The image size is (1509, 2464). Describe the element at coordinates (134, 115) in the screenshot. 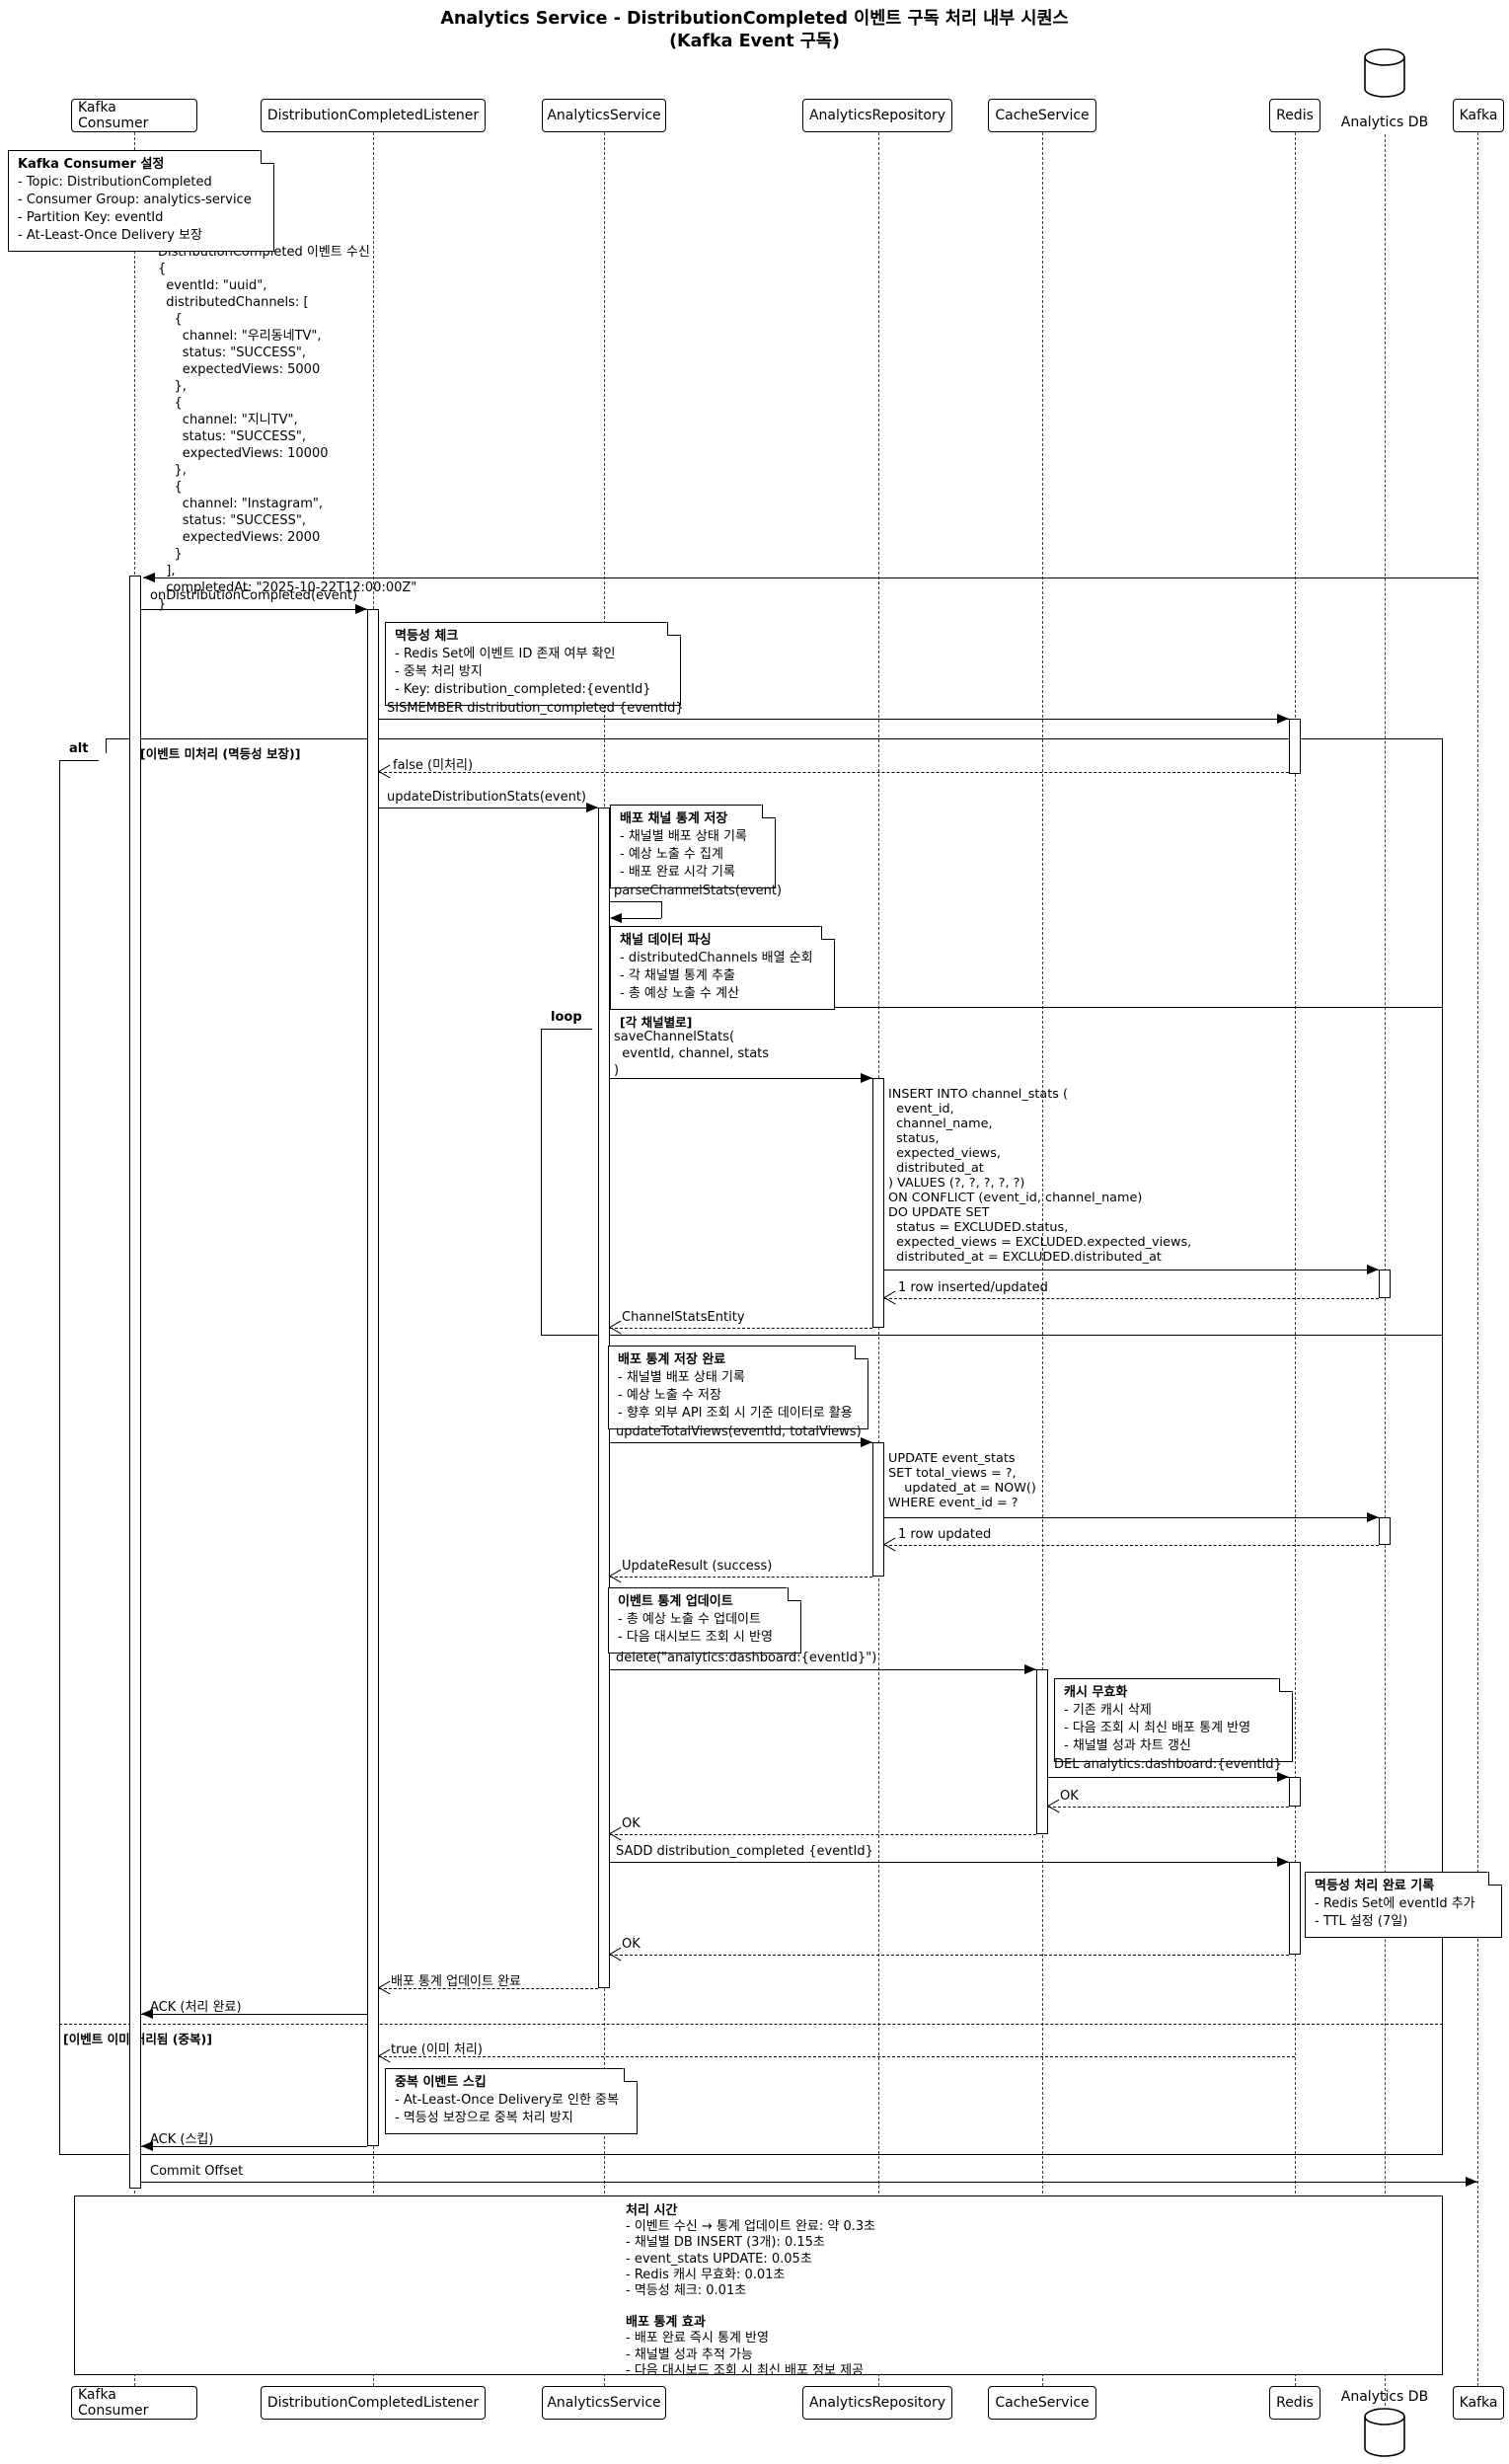

I see `participant-kafka-consumer-top: Kafka Consumer` at that location.